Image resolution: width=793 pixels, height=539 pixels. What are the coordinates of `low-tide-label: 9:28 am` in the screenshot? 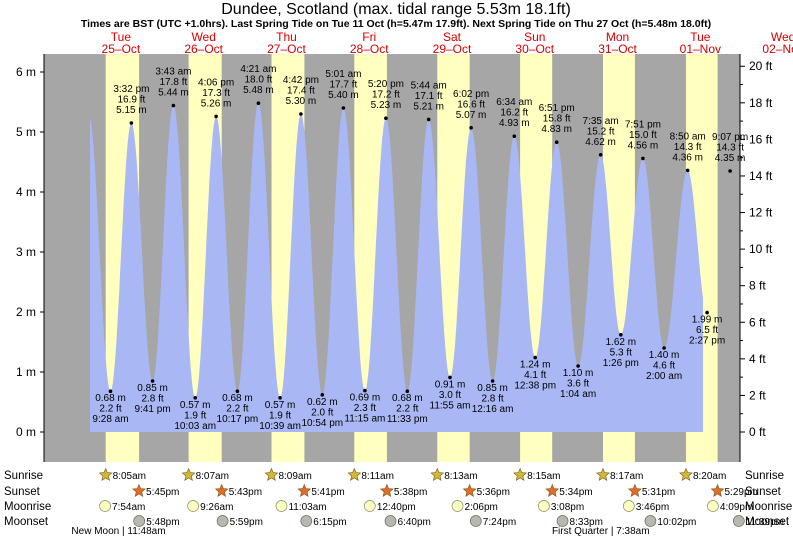 It's located at (110, 419).